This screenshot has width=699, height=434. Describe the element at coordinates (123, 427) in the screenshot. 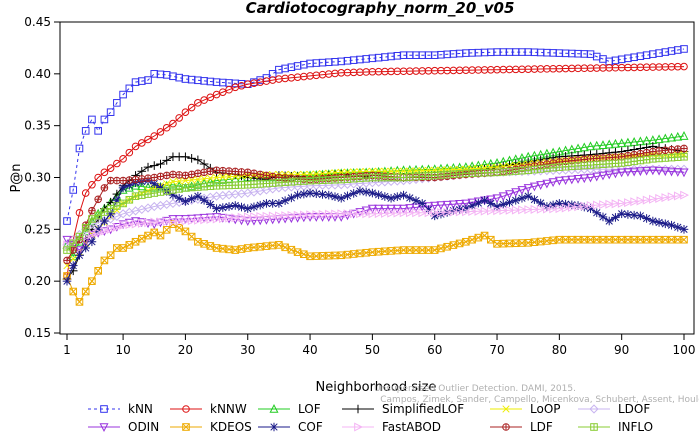

I see `legend-item-odin: ODIN` at that location.